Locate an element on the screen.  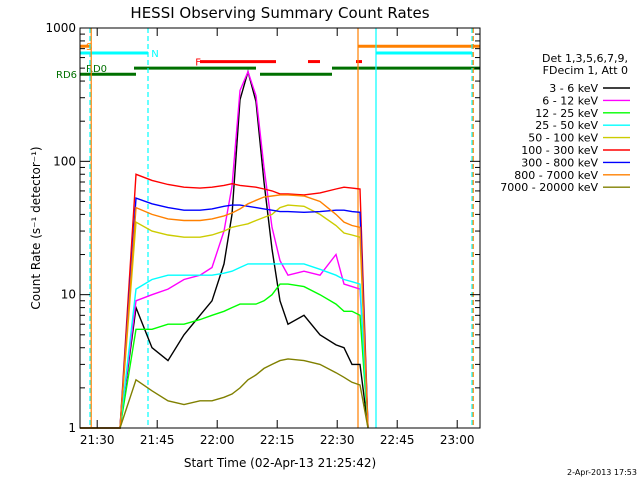
x-tick-label-2: 22:00 is located at coordinates (217, 440).